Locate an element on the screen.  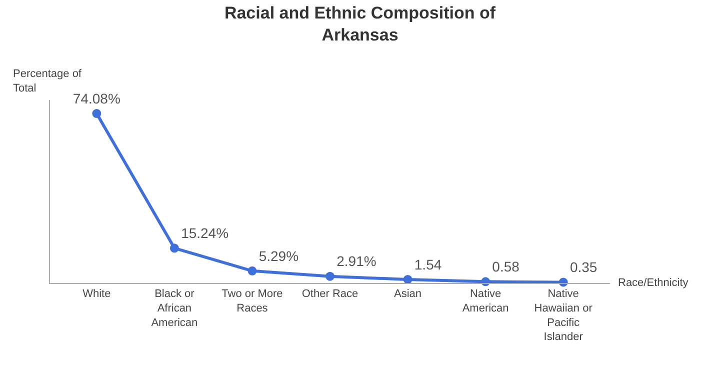
x-tick-label: Other Race is located at coordinates (330, 294).